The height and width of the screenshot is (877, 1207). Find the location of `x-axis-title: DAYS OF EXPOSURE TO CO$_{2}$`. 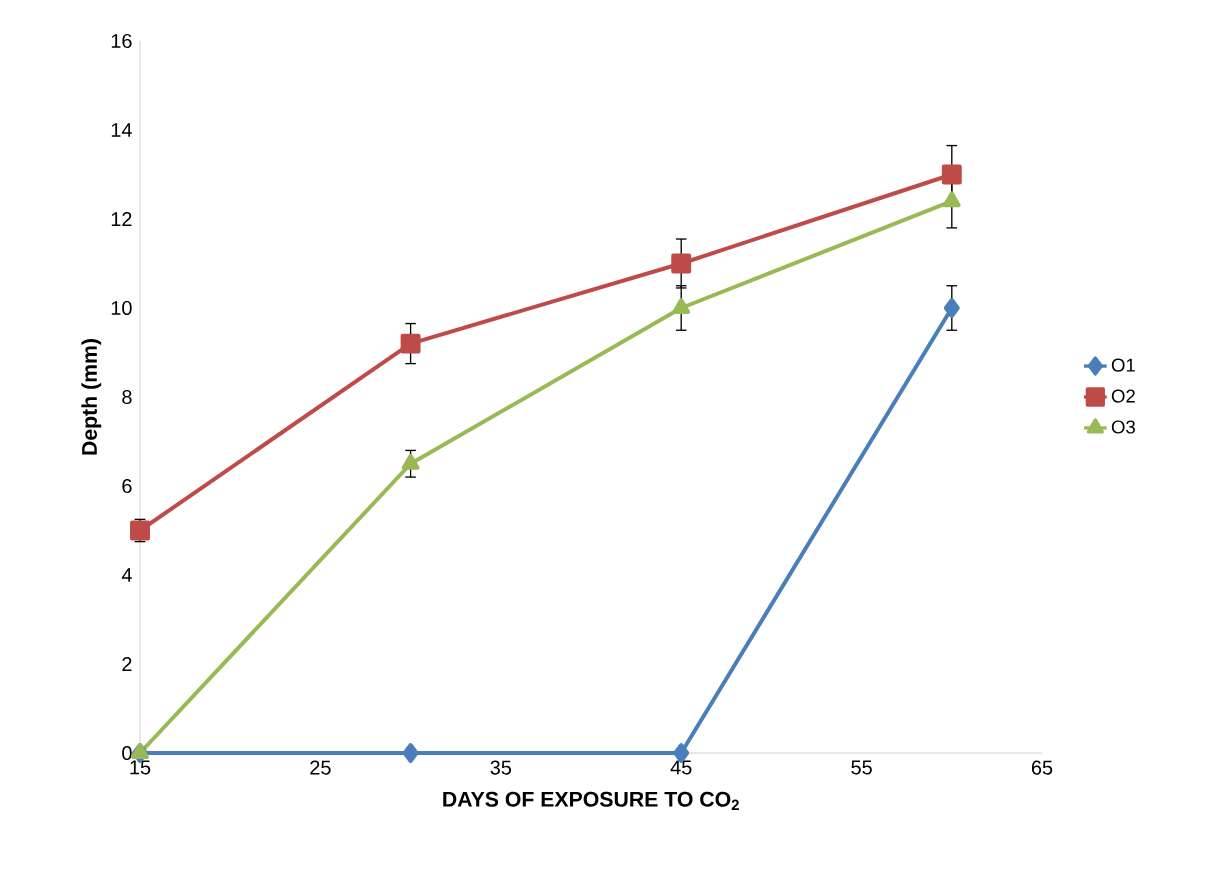

x-axis-title: DAYS OF EXPOSURE TO CO$_{2}$ is located at coordinates (591, 801).